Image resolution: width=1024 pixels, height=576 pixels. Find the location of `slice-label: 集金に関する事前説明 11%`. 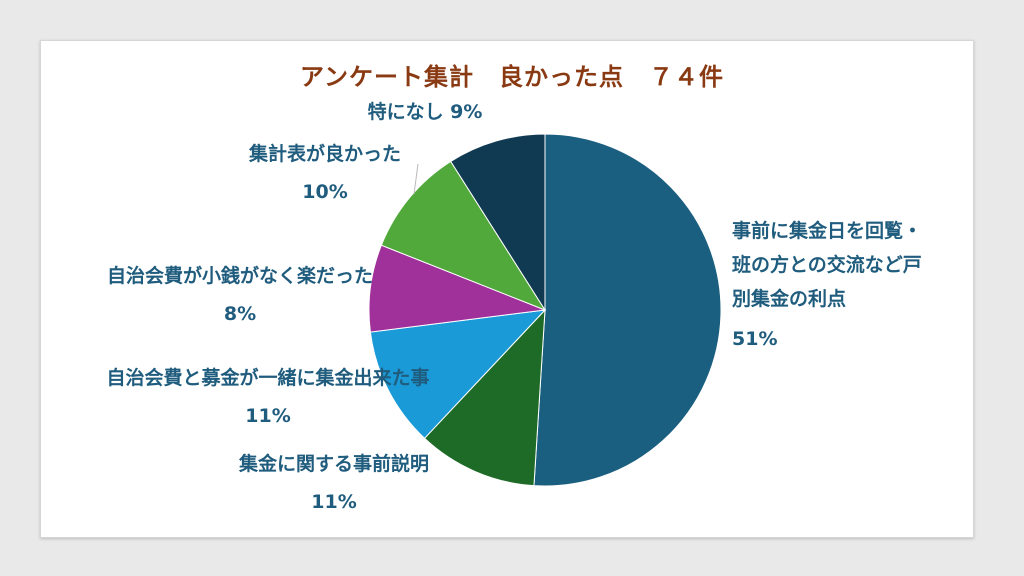

slice-label: 集金に関する事前説明 11% is located at coordinates (333, 482).